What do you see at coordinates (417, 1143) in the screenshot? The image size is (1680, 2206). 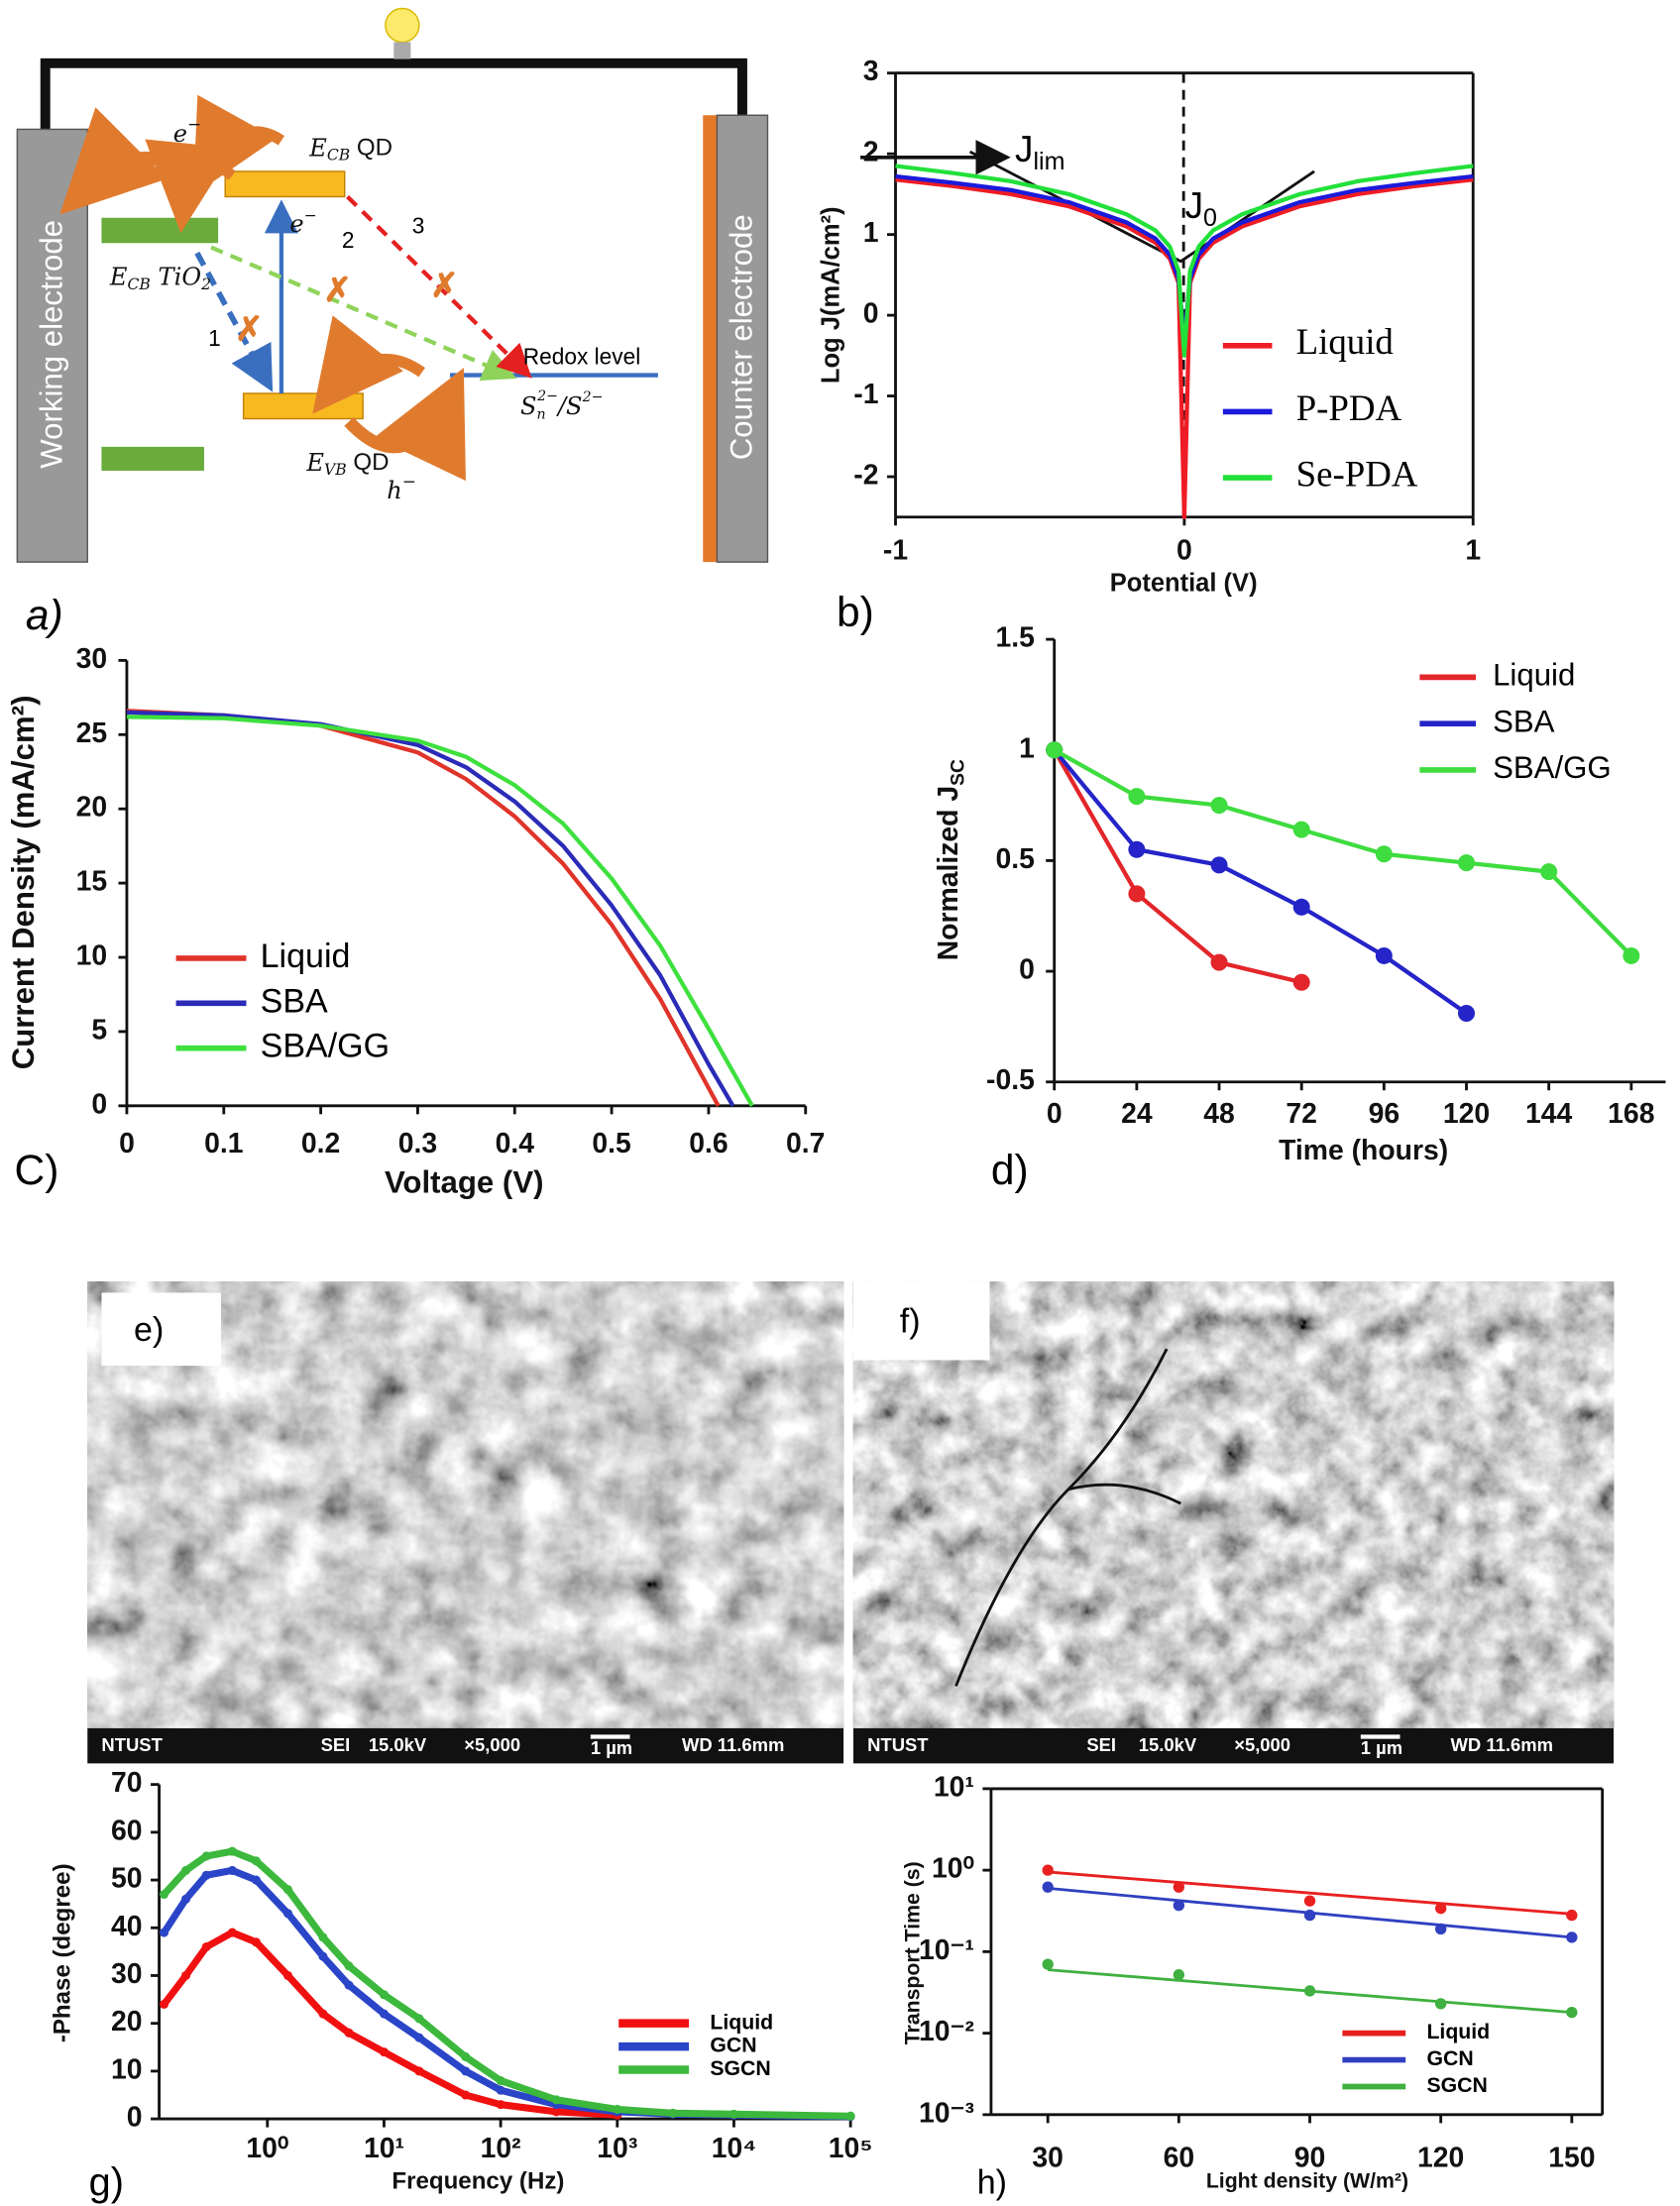 I see `x-tick-label: 0.3` at bounding box center [417, 1143].